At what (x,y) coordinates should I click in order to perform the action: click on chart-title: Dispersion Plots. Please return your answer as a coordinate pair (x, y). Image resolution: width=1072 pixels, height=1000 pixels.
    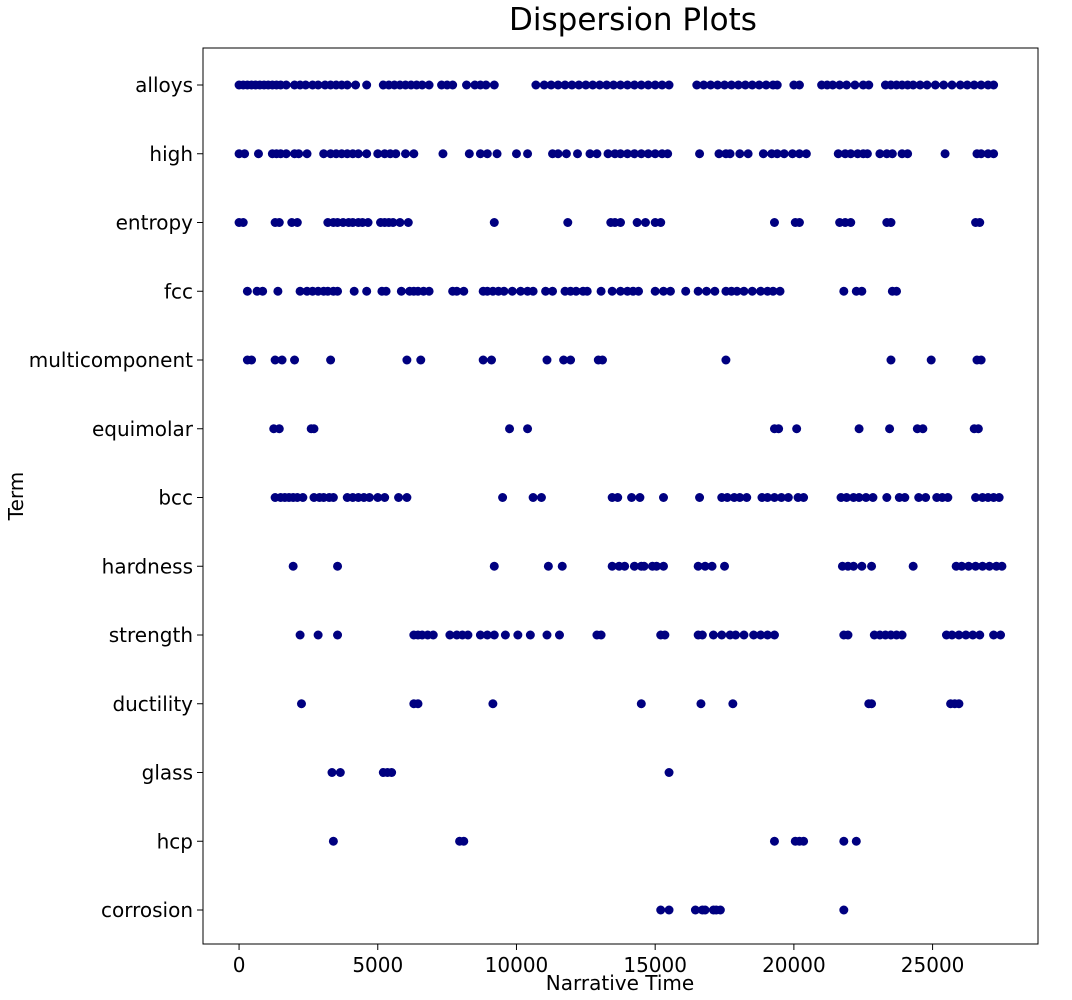
    Looking at the image, I should click on (633, 20).